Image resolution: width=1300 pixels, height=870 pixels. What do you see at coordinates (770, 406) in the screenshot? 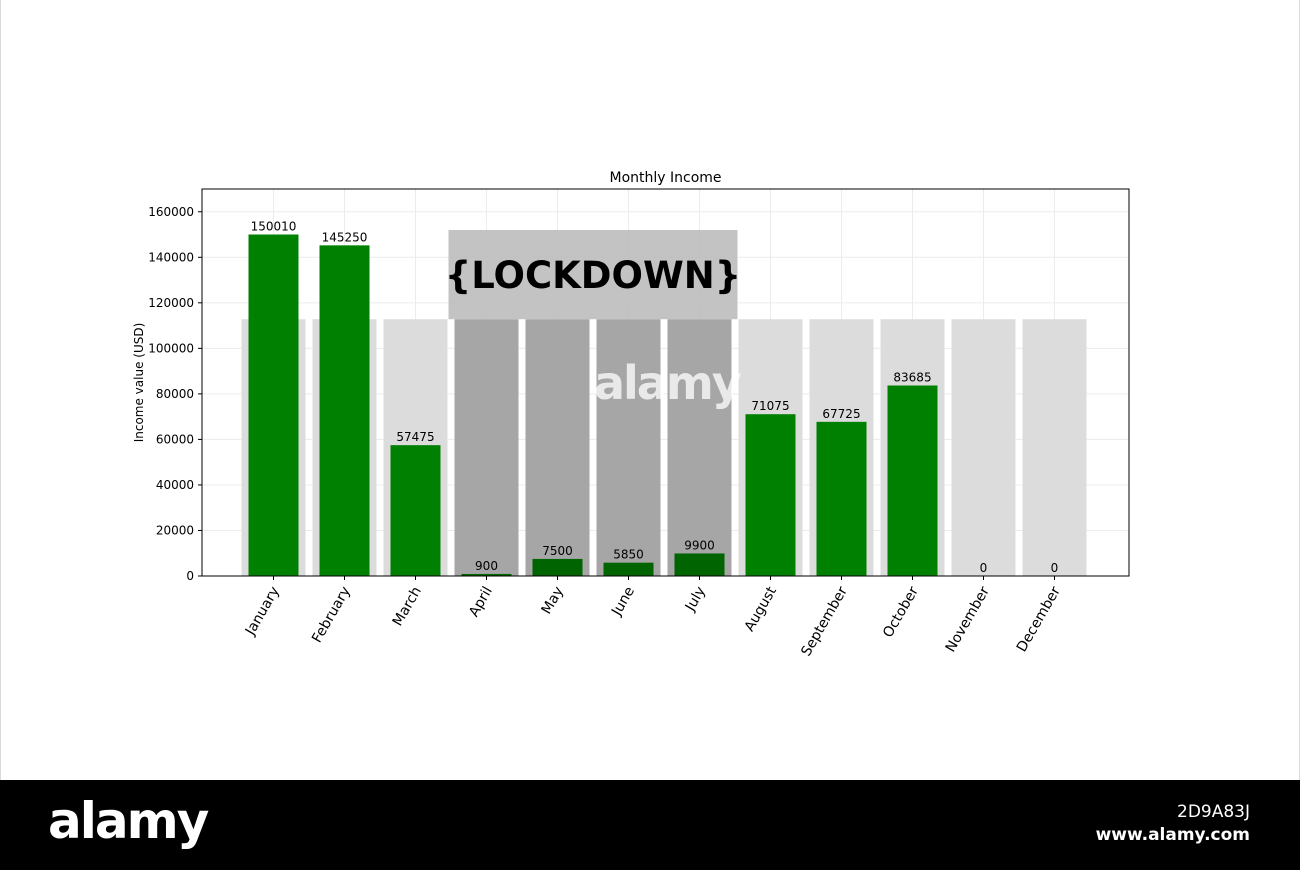
I see `data-label: 71075` at bounding box center [770, 406].